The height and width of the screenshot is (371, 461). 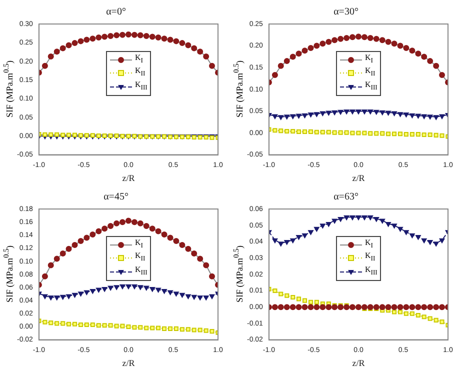 What do you see at coordinates (346, 12) in the screenshot?
I see `chart-title: α=30°` at bounding box center [346, 12].